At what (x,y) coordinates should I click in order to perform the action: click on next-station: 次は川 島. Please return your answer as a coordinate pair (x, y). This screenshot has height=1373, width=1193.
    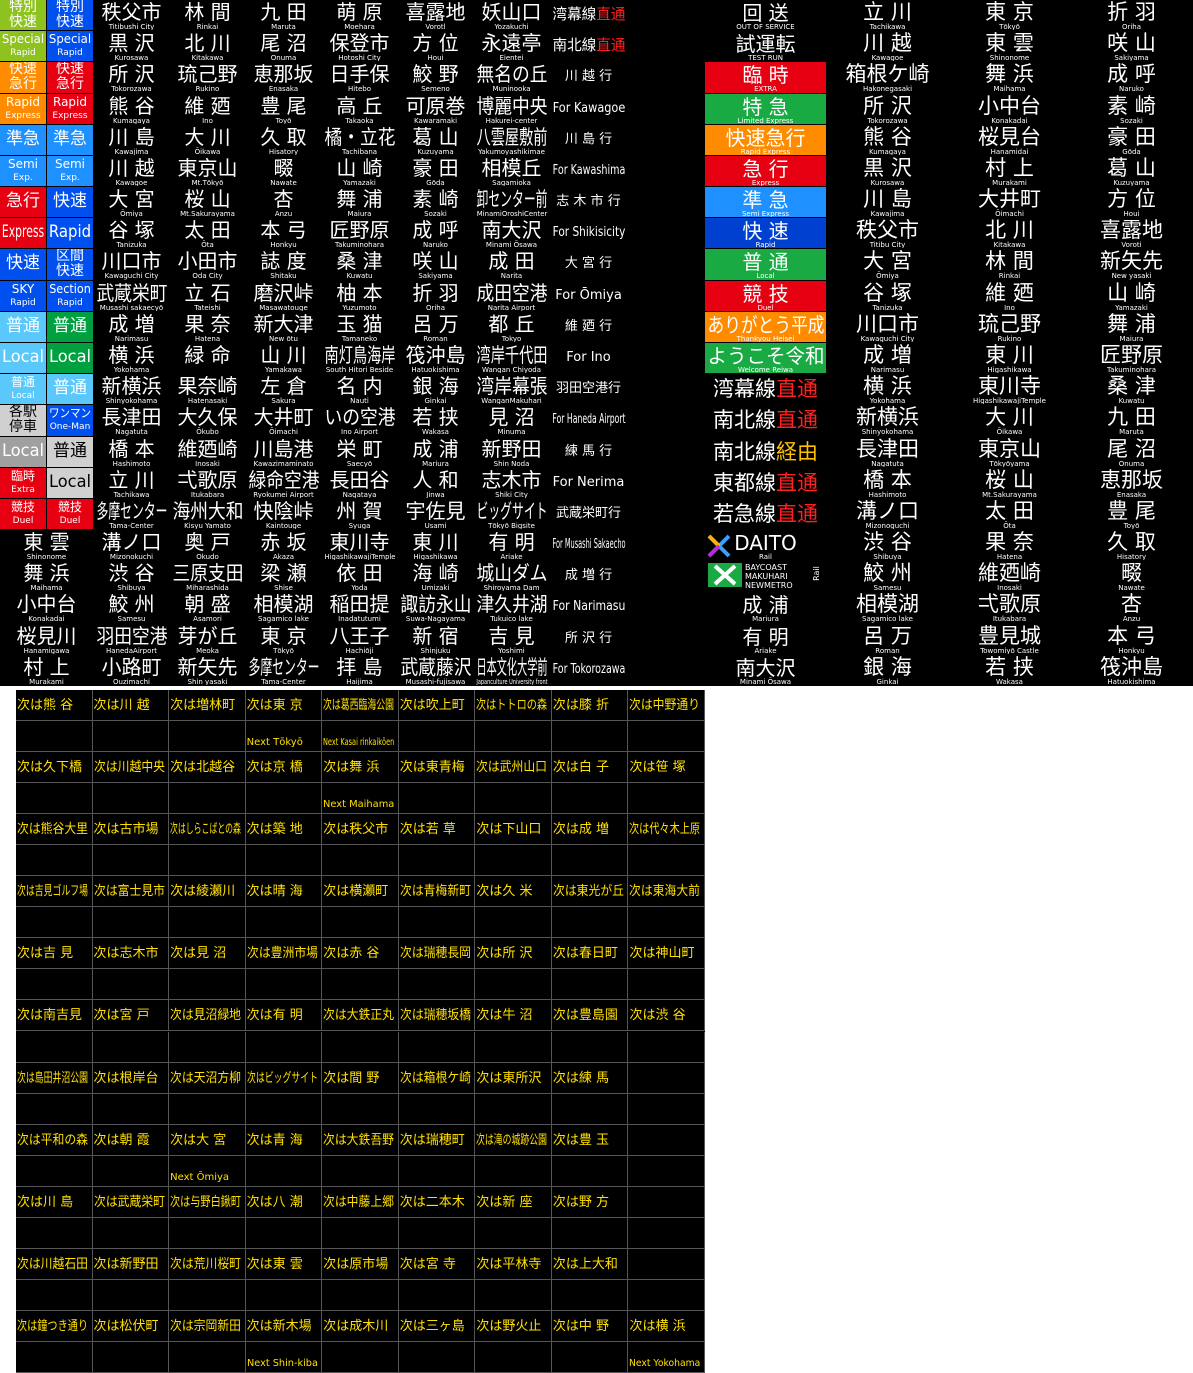
    Looking at the image, I should click on (45, 1202).